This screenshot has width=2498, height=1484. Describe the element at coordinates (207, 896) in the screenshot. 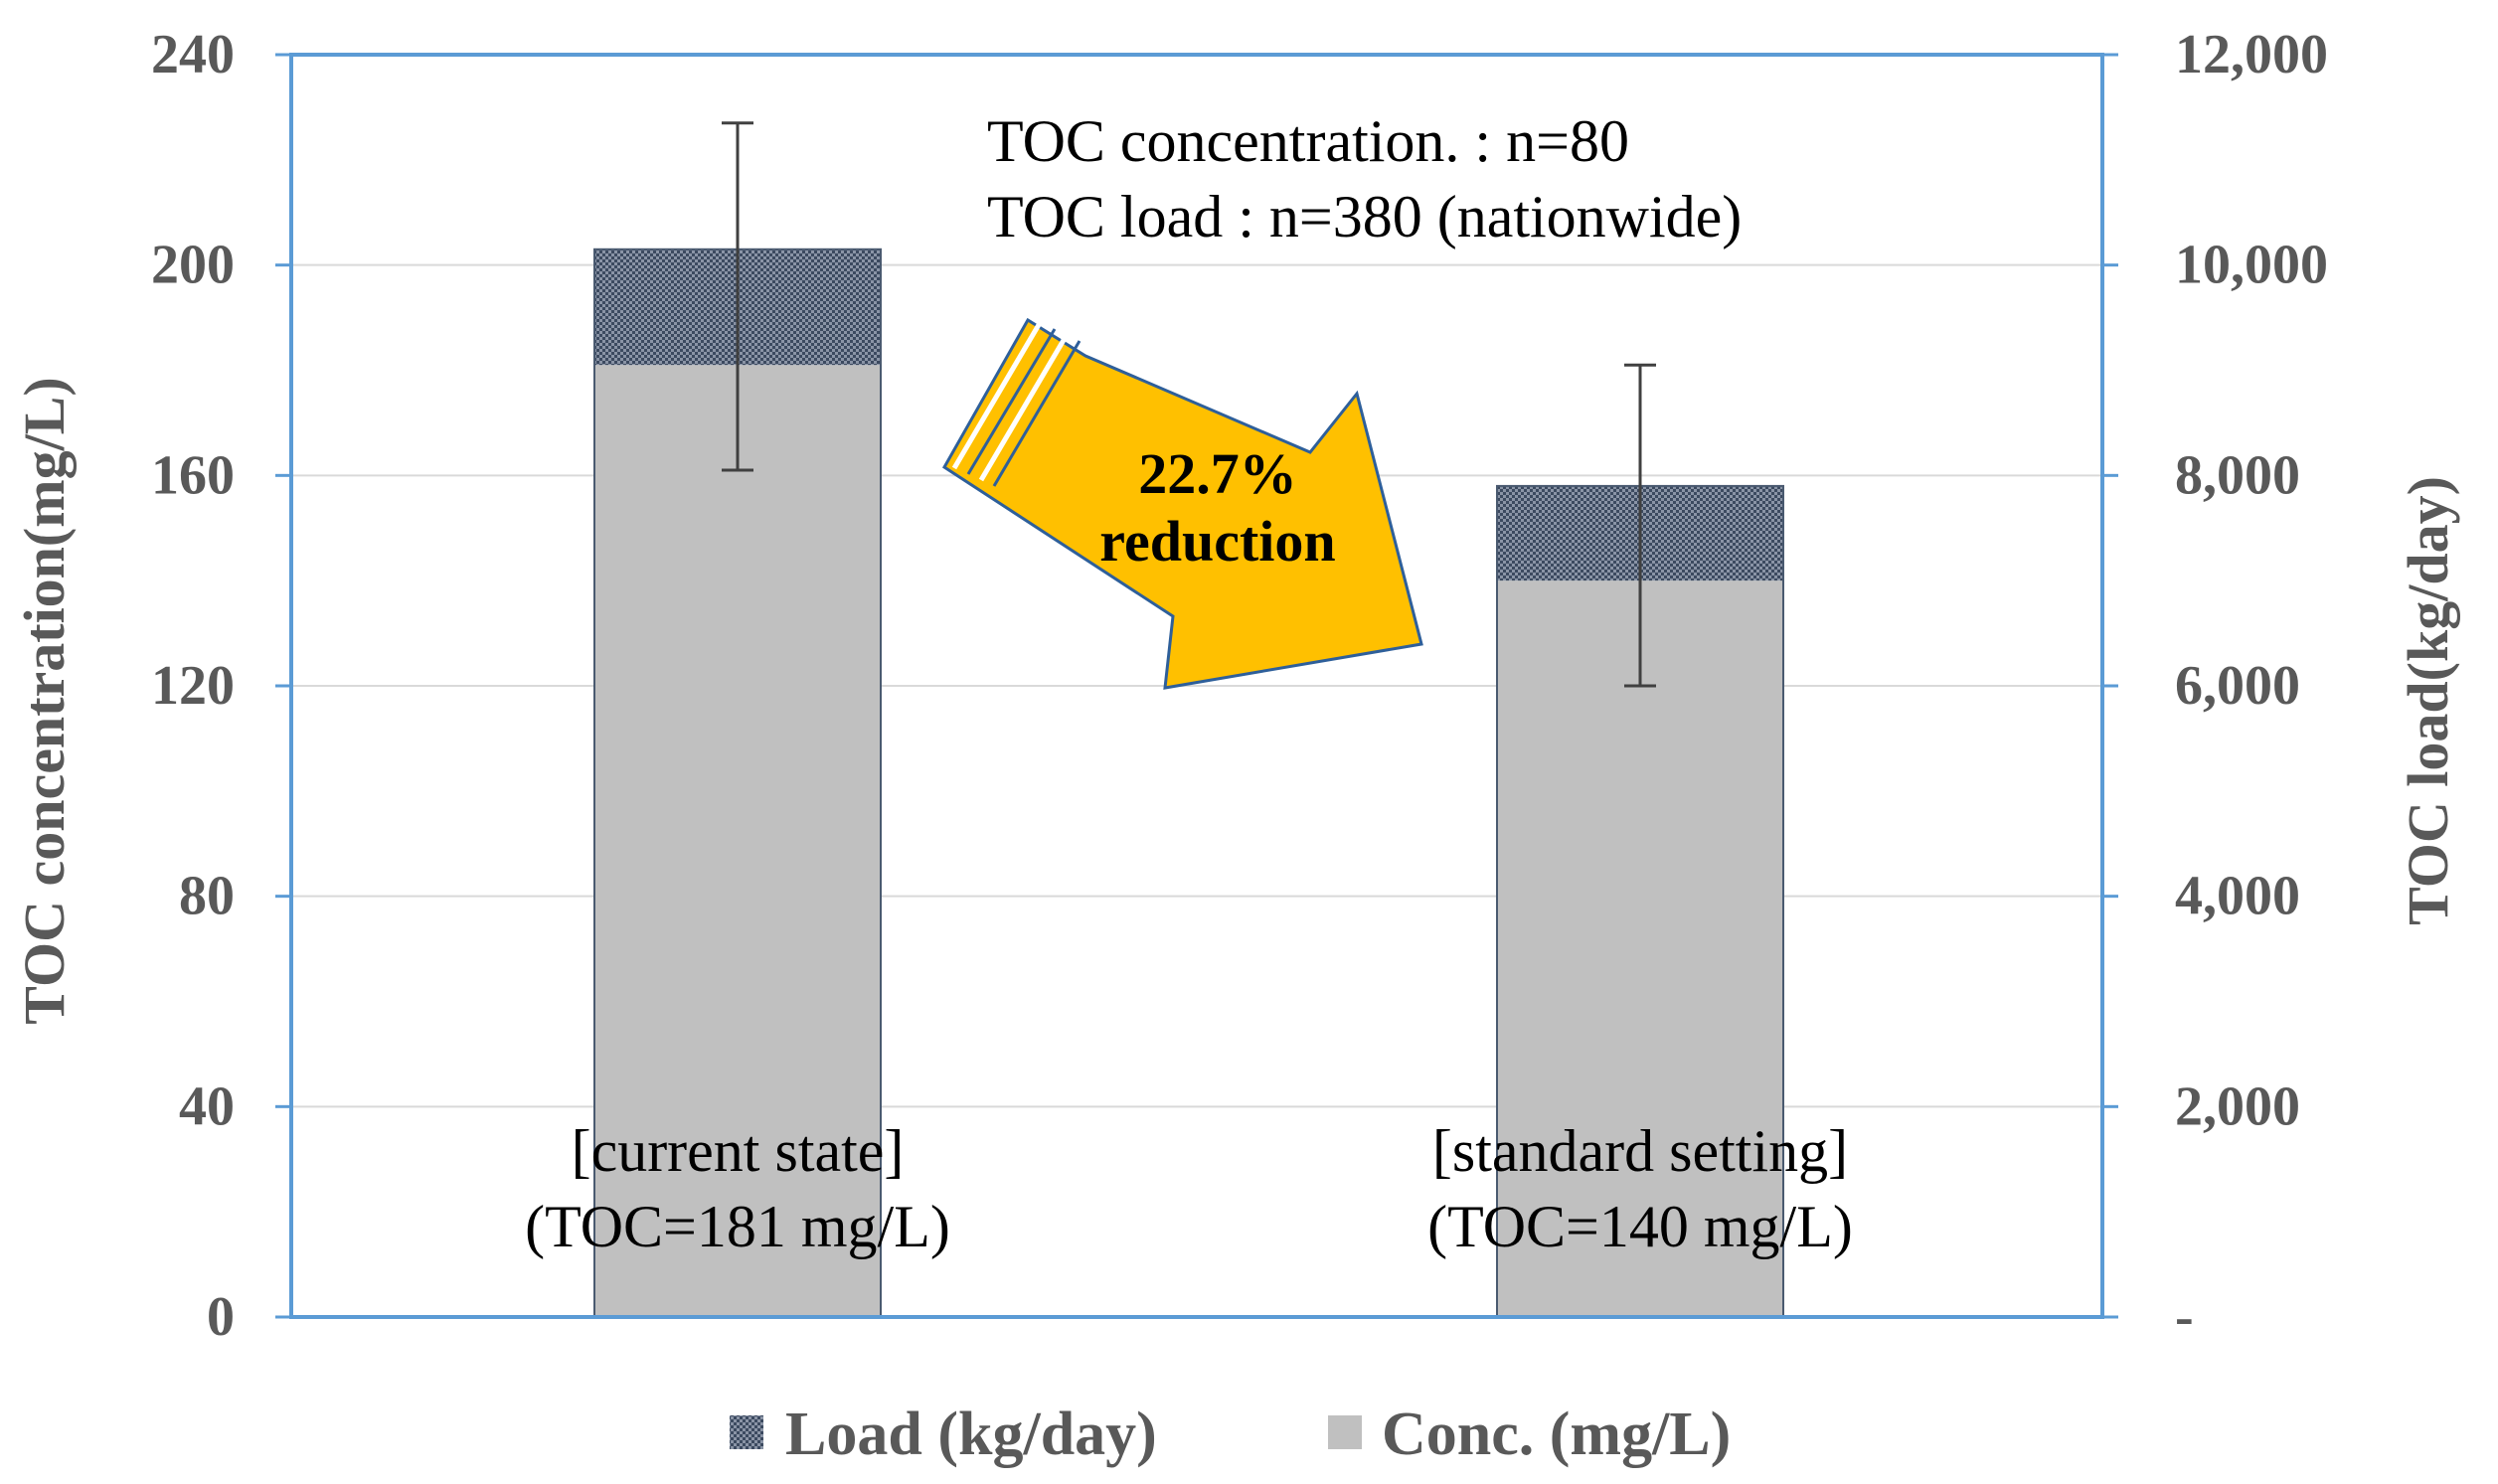

I see `left-tick-label: 80` at that location.